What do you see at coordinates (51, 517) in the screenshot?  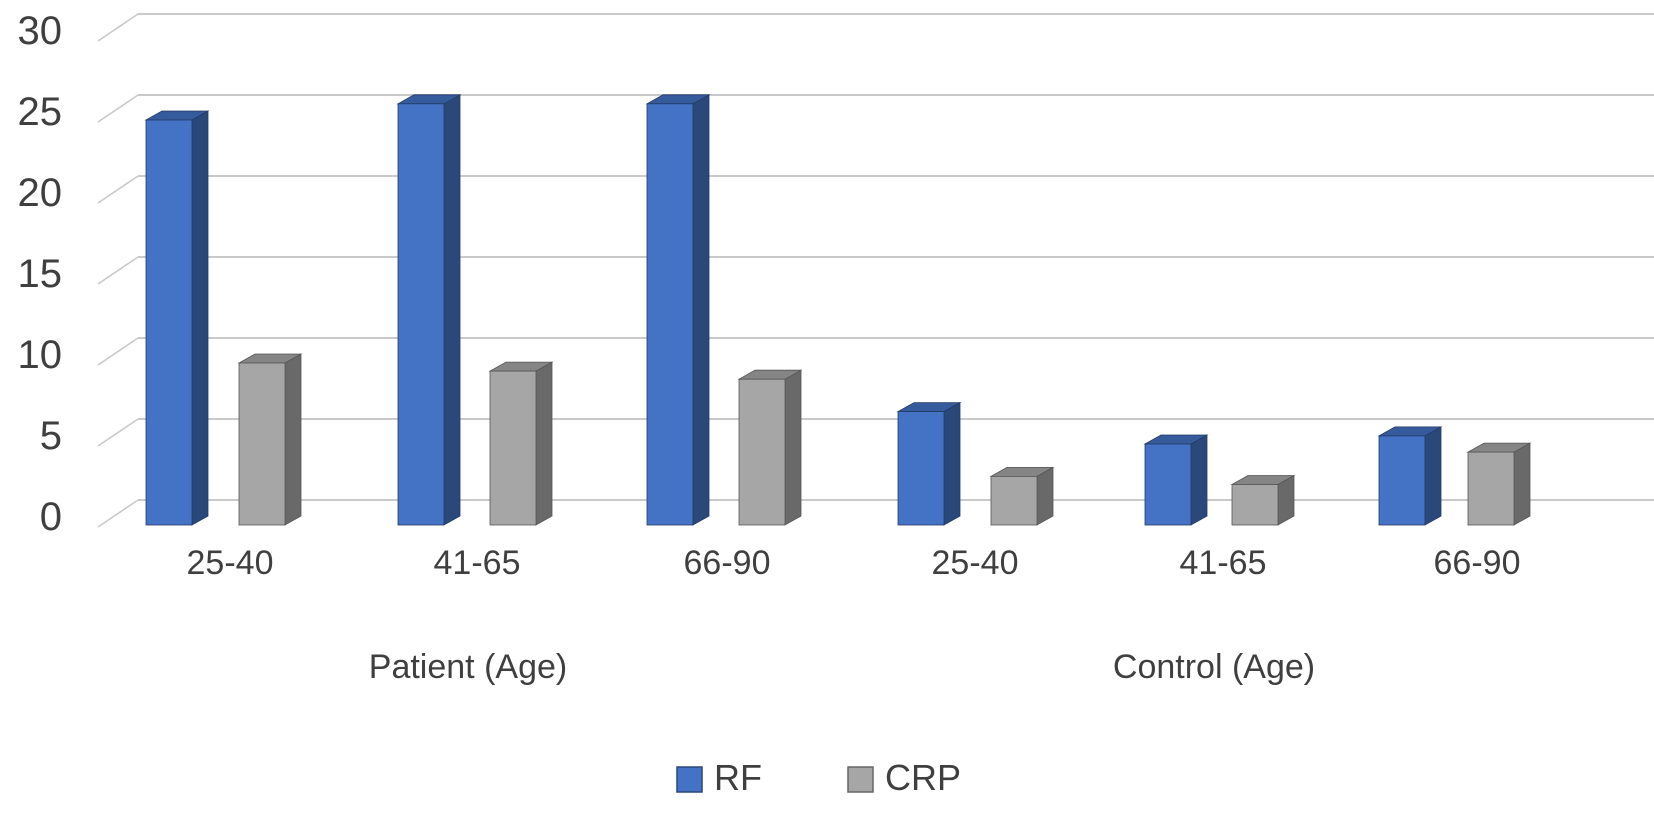 I see `y-axis-tick-label: 0` at bounding box center [51, 517].